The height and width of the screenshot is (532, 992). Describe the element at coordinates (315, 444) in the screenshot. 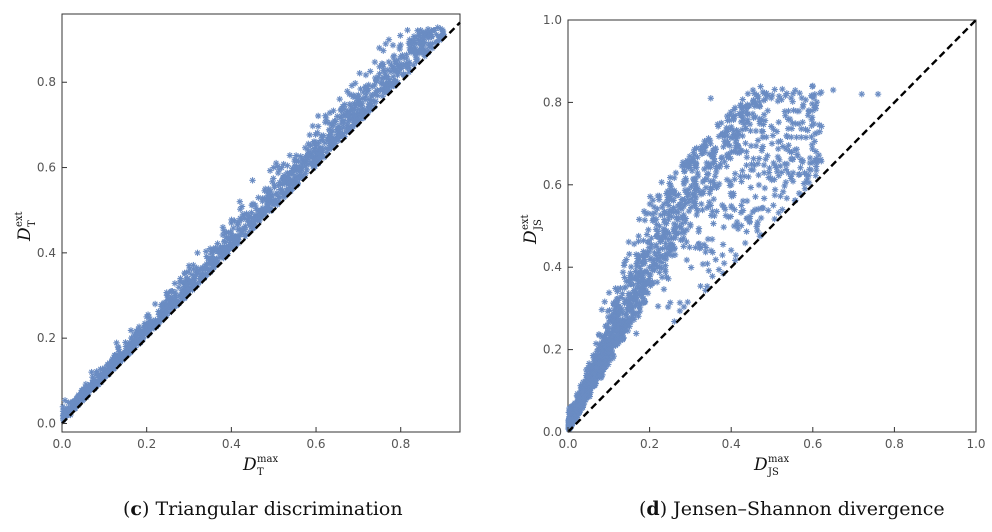

I see `x-tick-label: 0.6` at that location.